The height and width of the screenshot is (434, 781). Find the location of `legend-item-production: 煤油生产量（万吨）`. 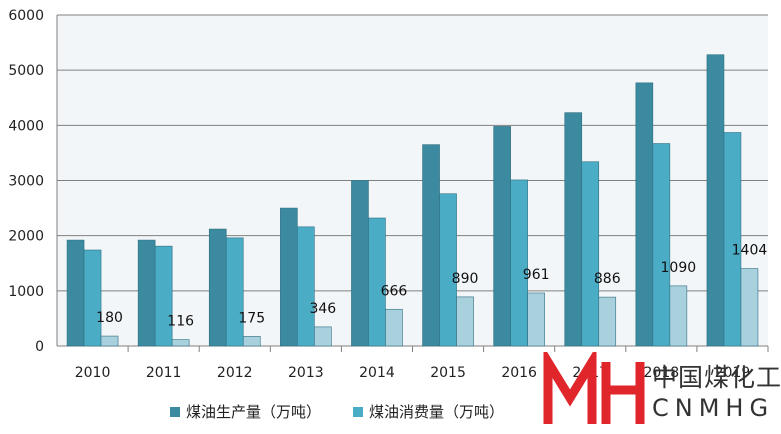

legend-item-production: 煤油生产量（万吨） is located at coordinates (245, 411).